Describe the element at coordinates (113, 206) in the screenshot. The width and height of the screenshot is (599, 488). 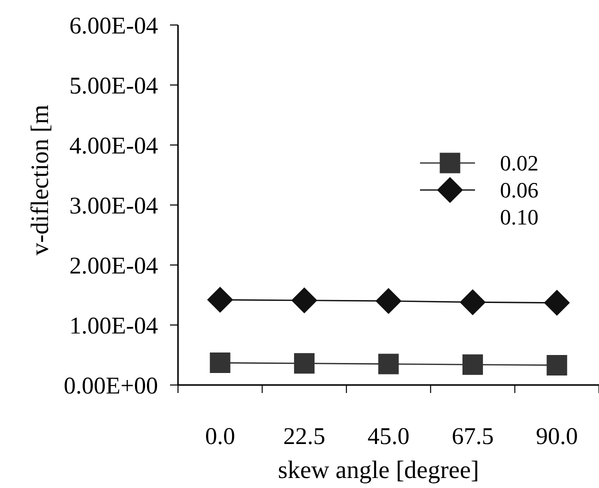
I see `y-tick-label: 3.00E-04` at that location.